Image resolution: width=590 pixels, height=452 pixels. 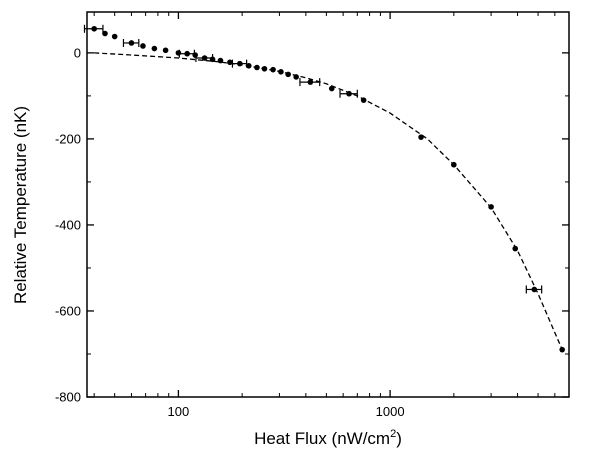 I want to click on x-axis-title: Heat Flux (nW/cm2), so click(x=328, y=438).